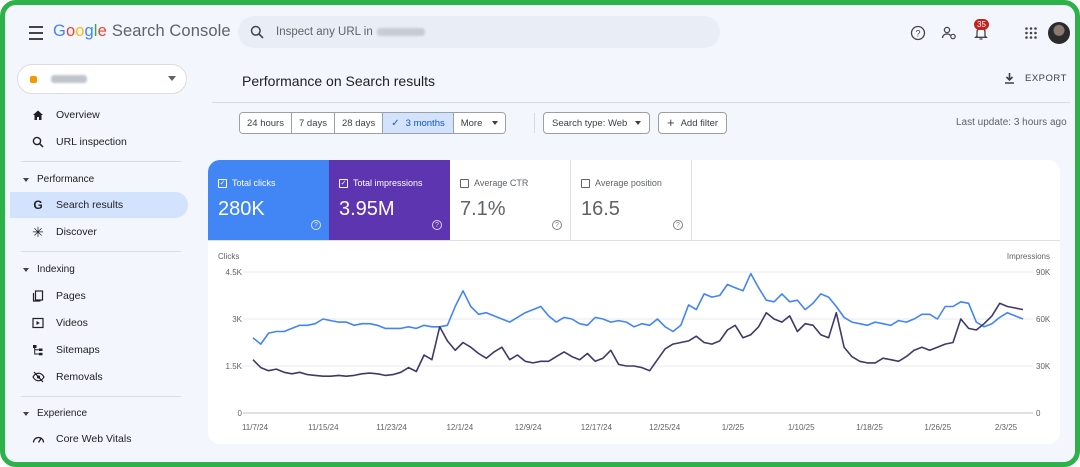 Image resolution: width=1080 pixels, height=467 pixels. What do you see at coordinates (1011, 122) in the screenshot?
I see `last-update-text: Last update: 3 hours ago` at bounding box center [1011, 122].